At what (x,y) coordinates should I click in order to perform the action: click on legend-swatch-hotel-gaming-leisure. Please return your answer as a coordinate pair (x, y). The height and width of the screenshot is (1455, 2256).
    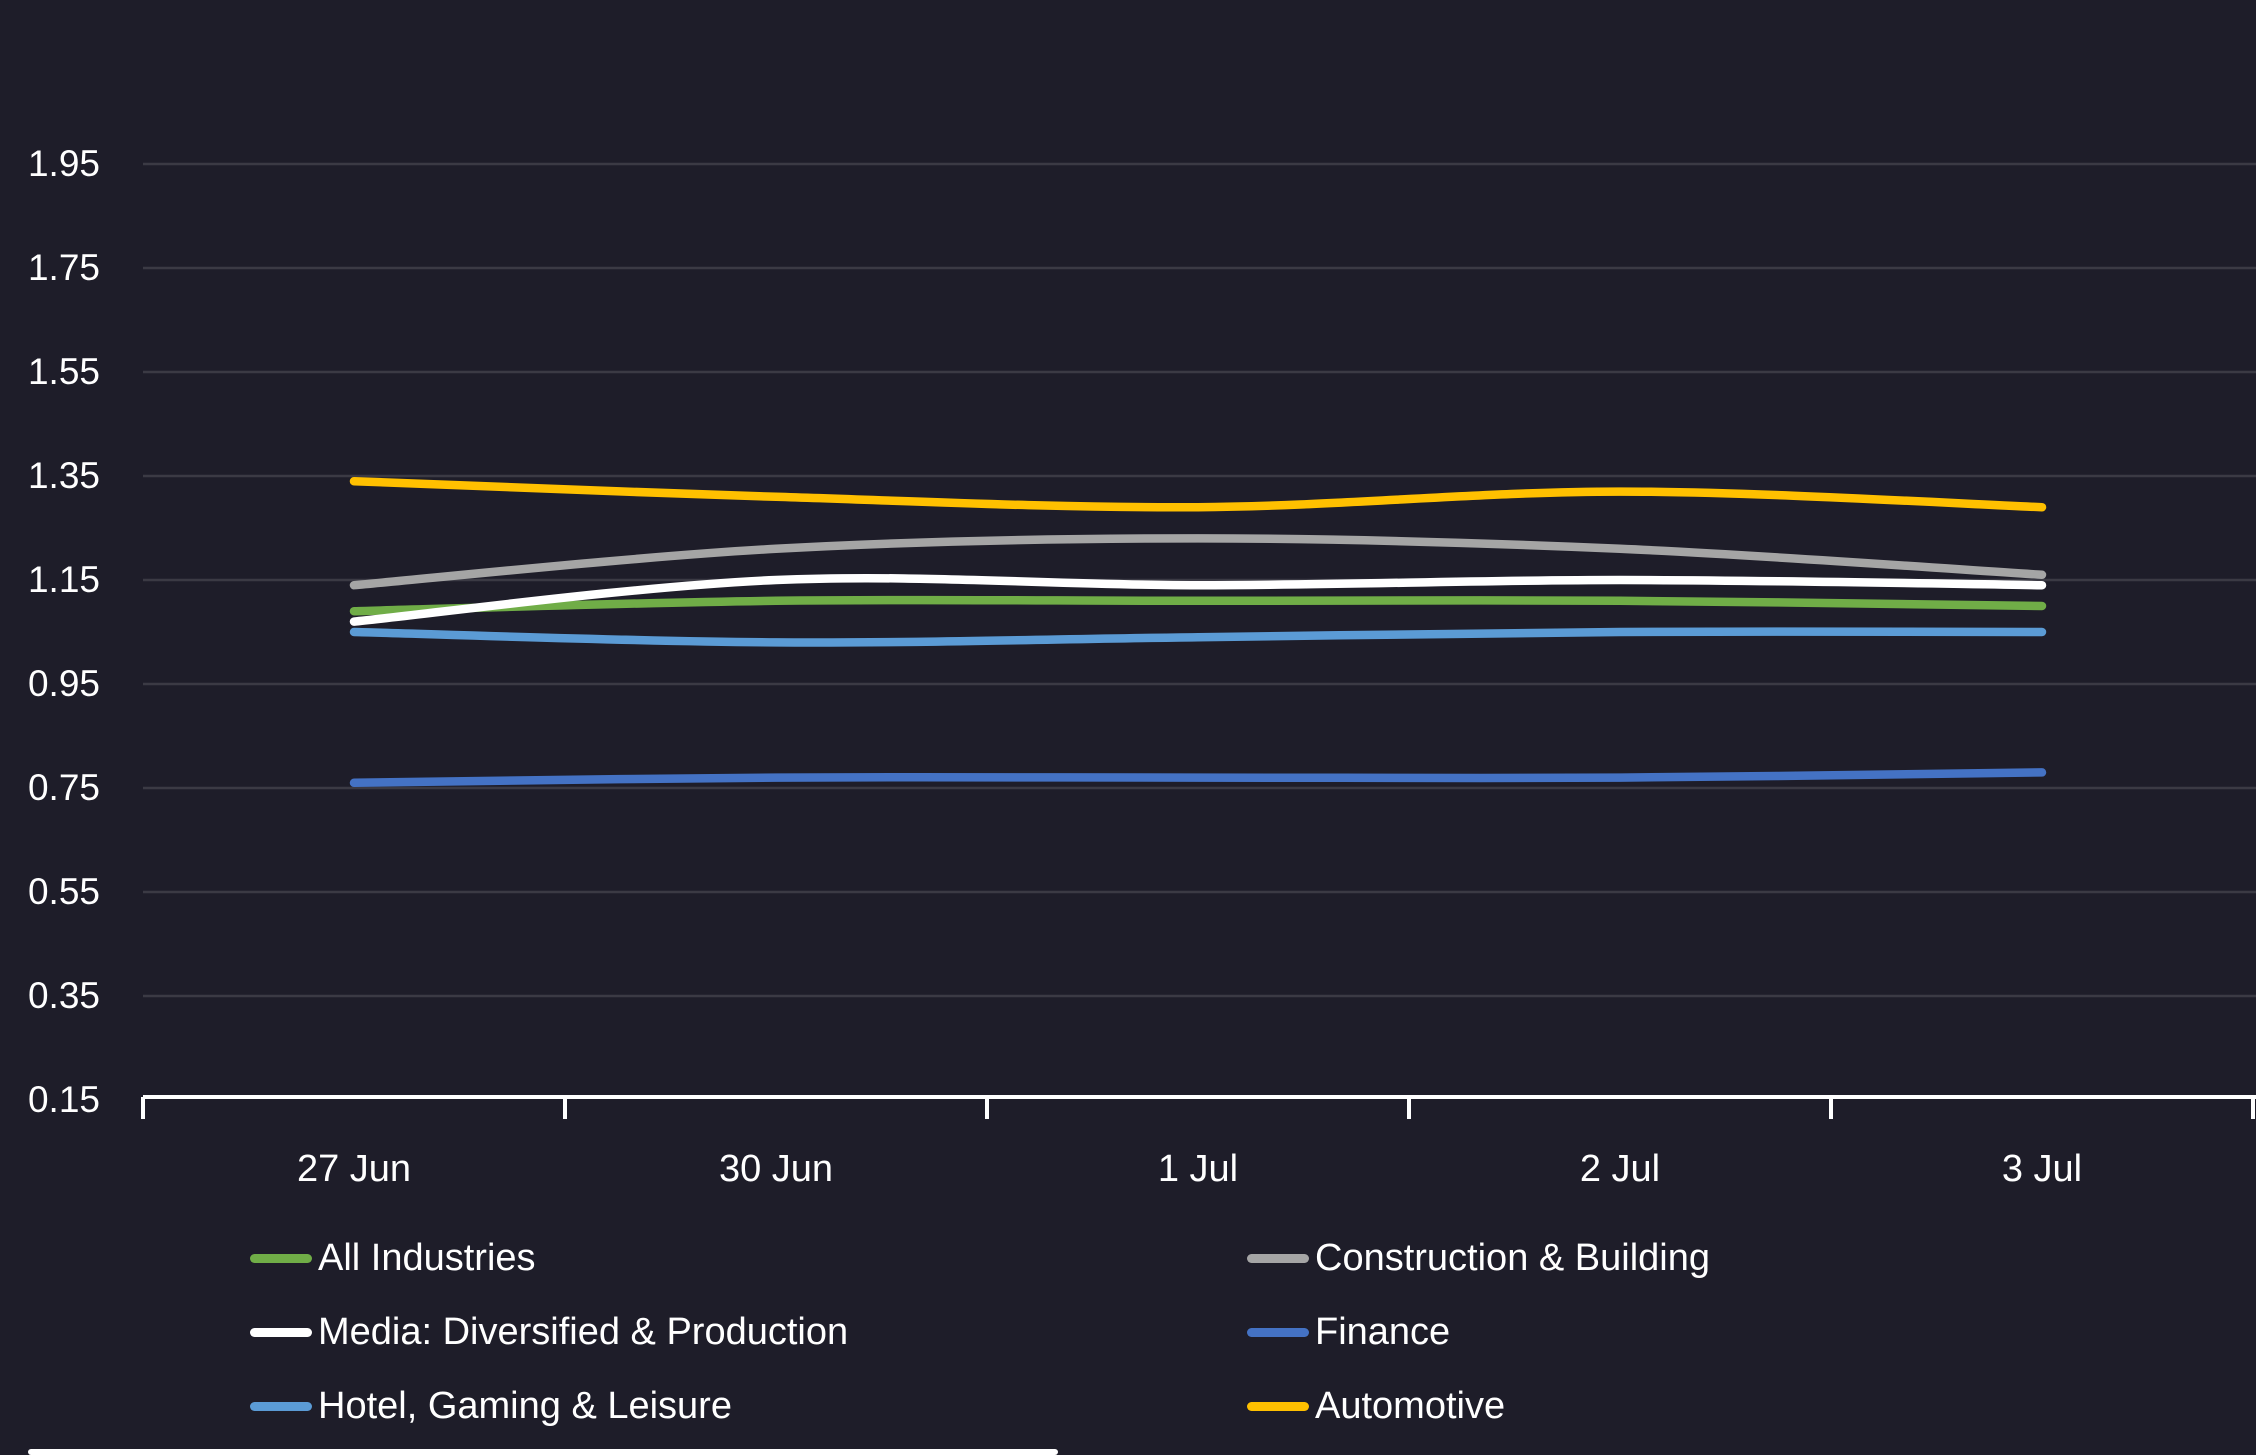
    Looking at the image, I should click on (281, 1406).